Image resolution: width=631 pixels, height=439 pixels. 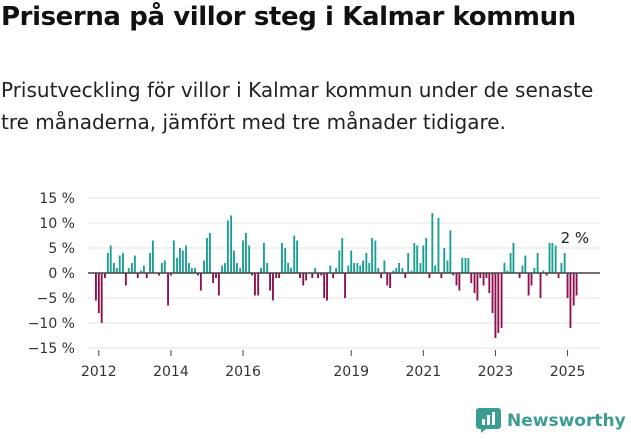 I want to click on x-tick-label: 2021, so click(x=424, y=372).